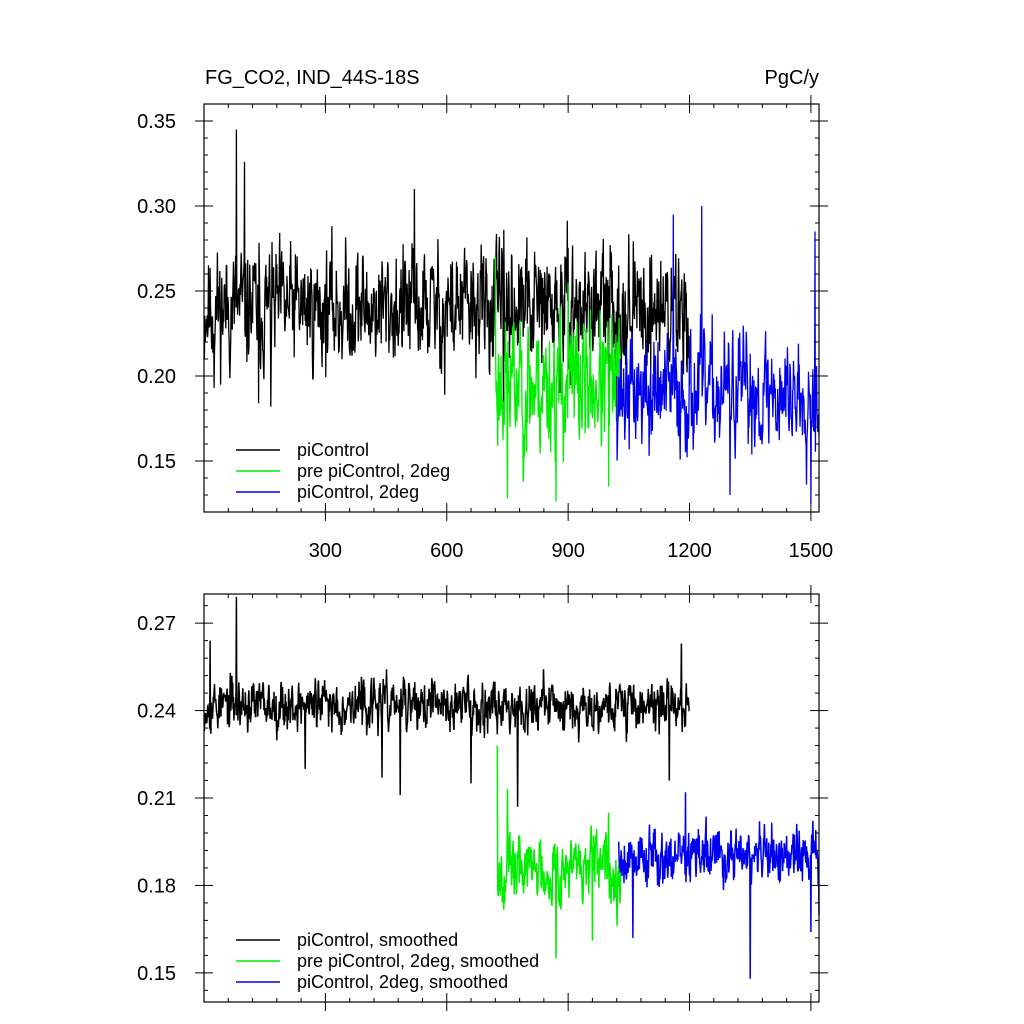 The image size is (1024, 1024). What do you see at coordinates (358, 492) in the screenshot?
I see `legend-label-2: piControl, 2deg` at bounding box center [358, 492].